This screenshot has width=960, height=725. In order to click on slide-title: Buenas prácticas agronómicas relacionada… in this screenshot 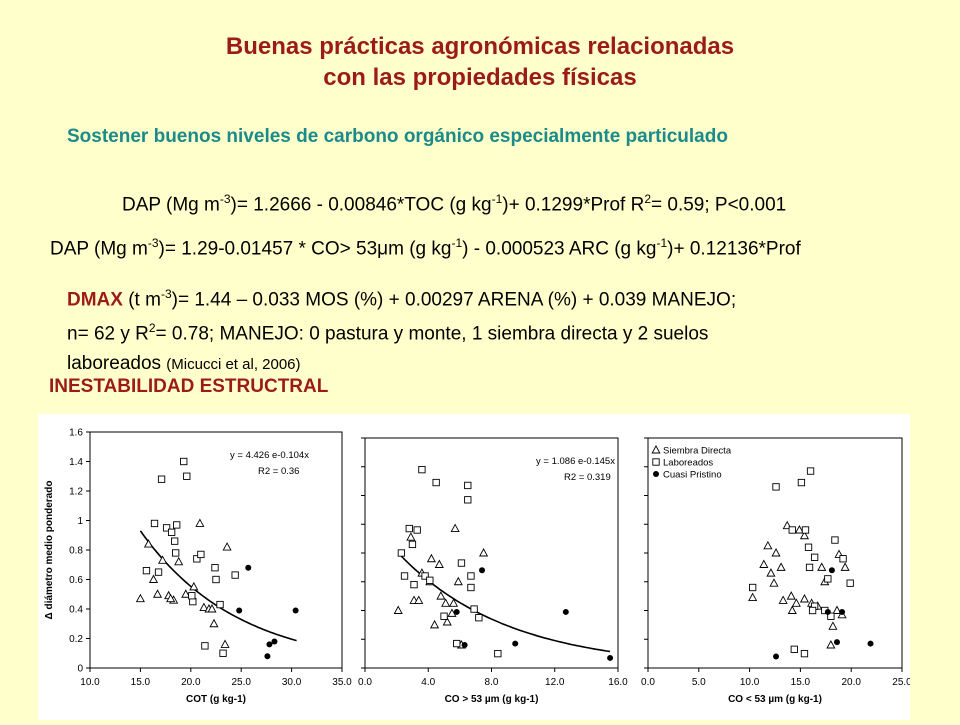, I will do `click(480, 62)`.